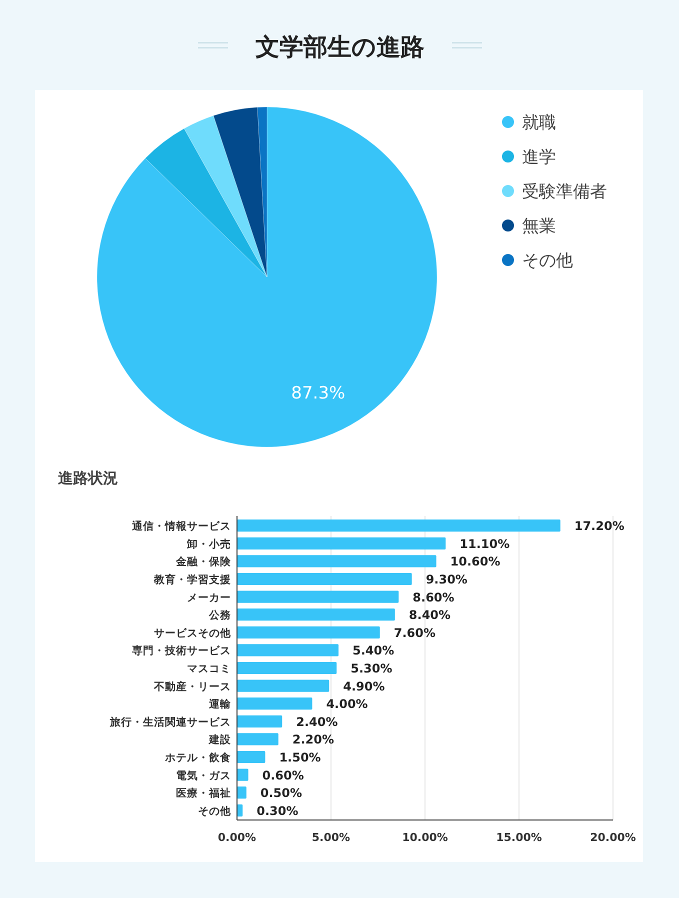 The height and width of the screenshot is (898, 679). I want to click on chart-title: 文学部生の進路, so click(340, 47).